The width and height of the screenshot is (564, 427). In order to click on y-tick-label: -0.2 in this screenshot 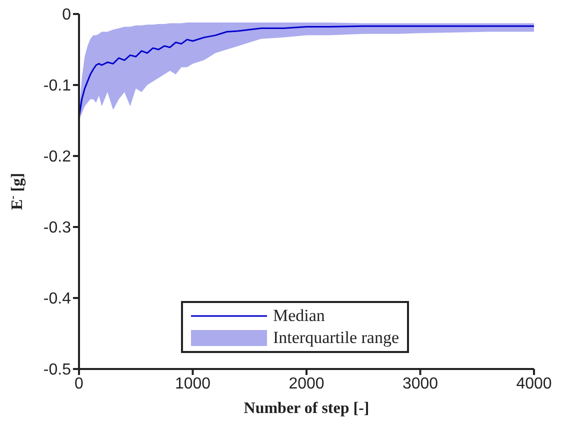, I will do `click(57, 157)`.